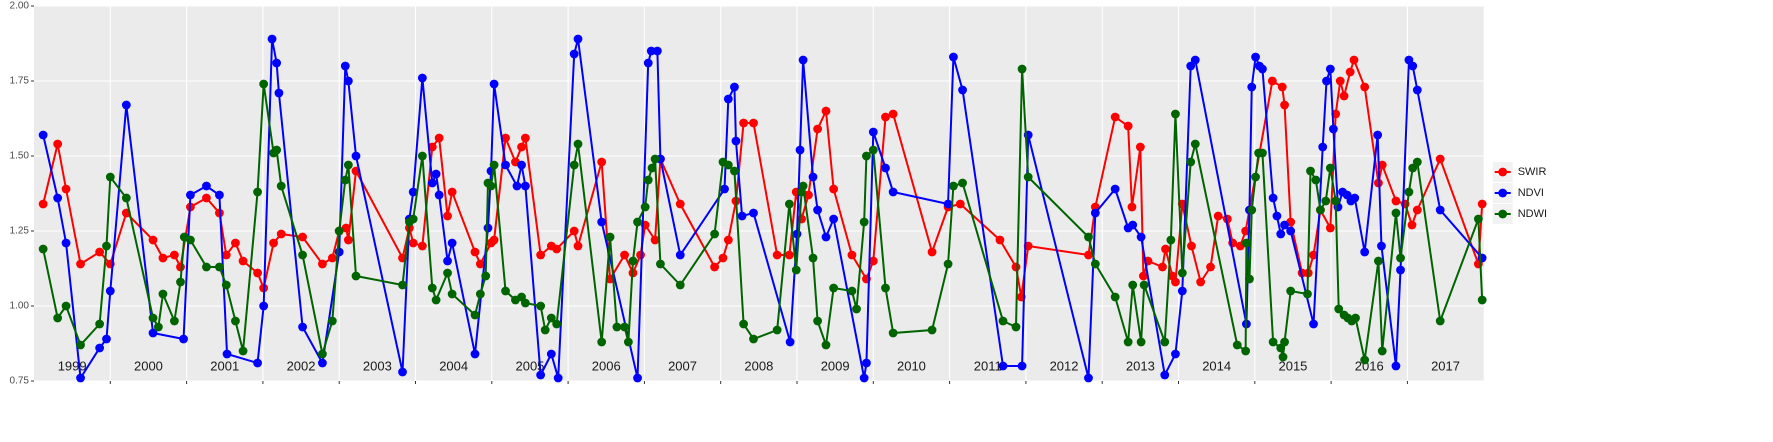  What do you see at coordinates (20, 231) in the screenshot?
I see `y-tick-label: 1.25` at bounding box center [20, 231].